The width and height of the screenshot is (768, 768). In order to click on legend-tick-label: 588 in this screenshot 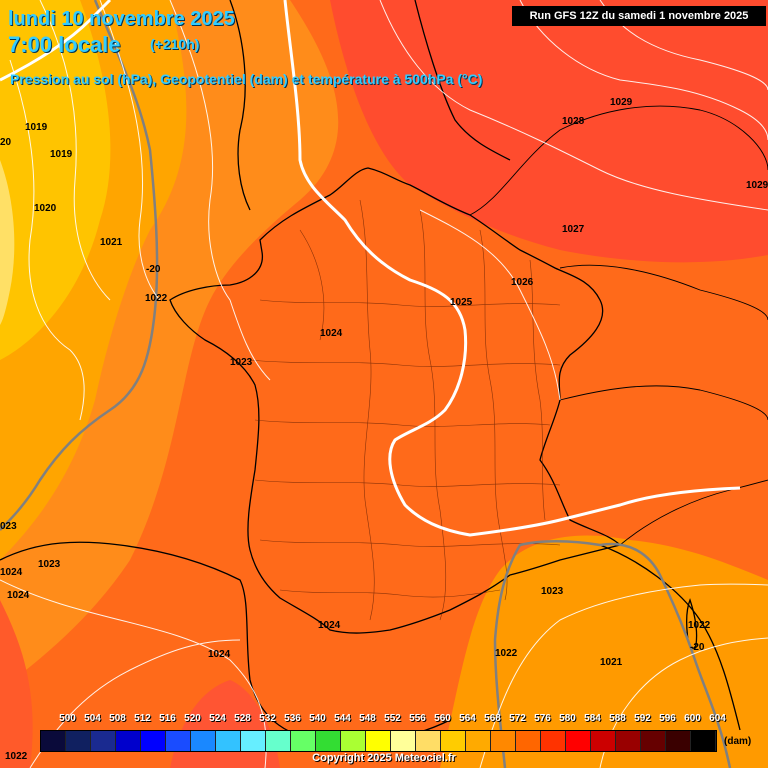, I will do `click(617, 718)`.